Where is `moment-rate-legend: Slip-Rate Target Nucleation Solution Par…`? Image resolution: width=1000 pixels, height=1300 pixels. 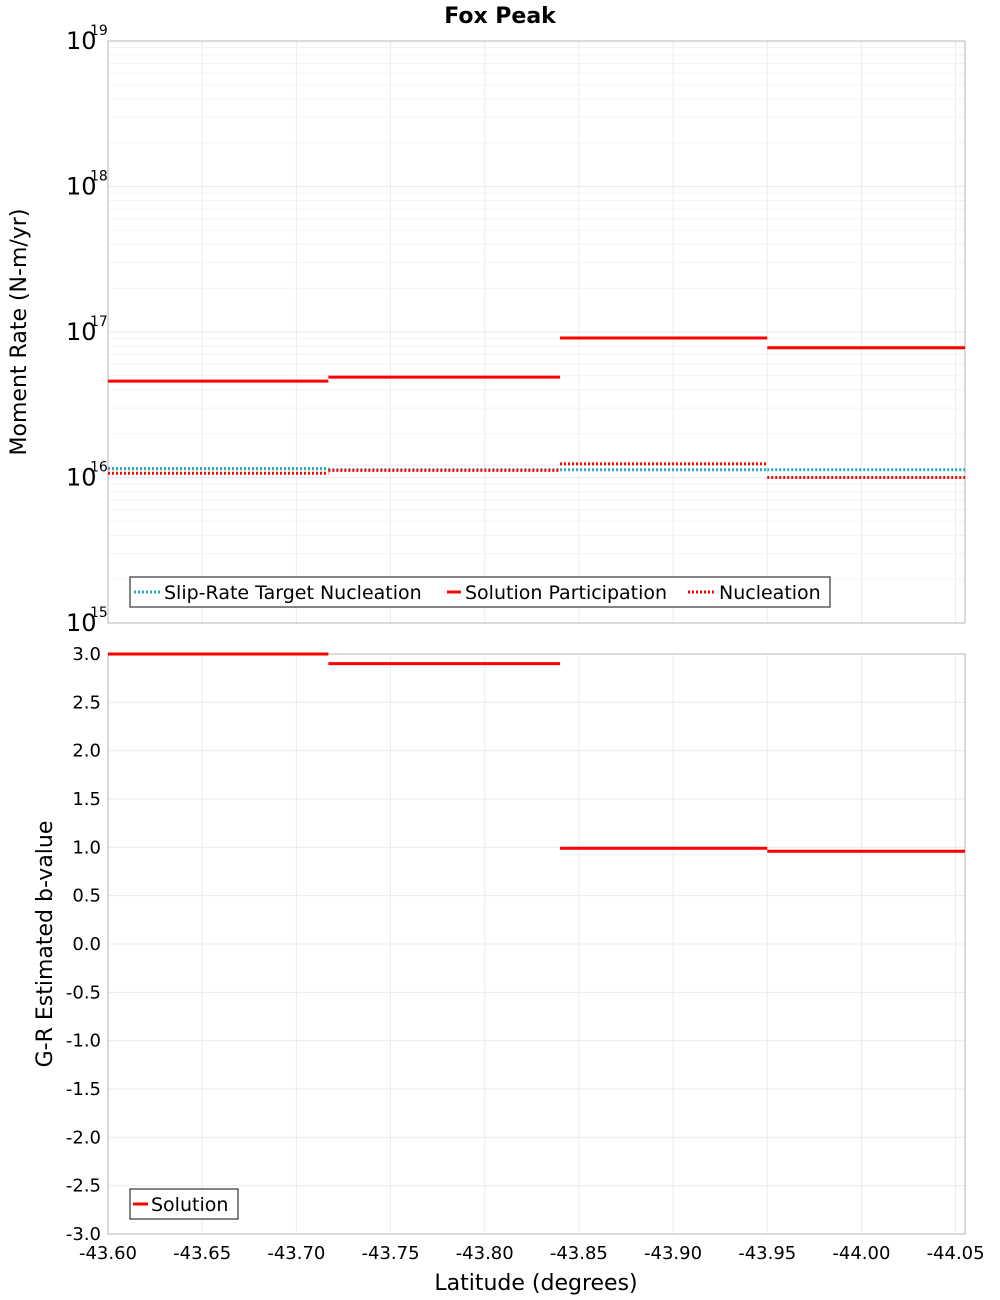
moment-rate-legend: Slip-Rate Target Nucleation Solution Par… is located at coordinates (480, 592).